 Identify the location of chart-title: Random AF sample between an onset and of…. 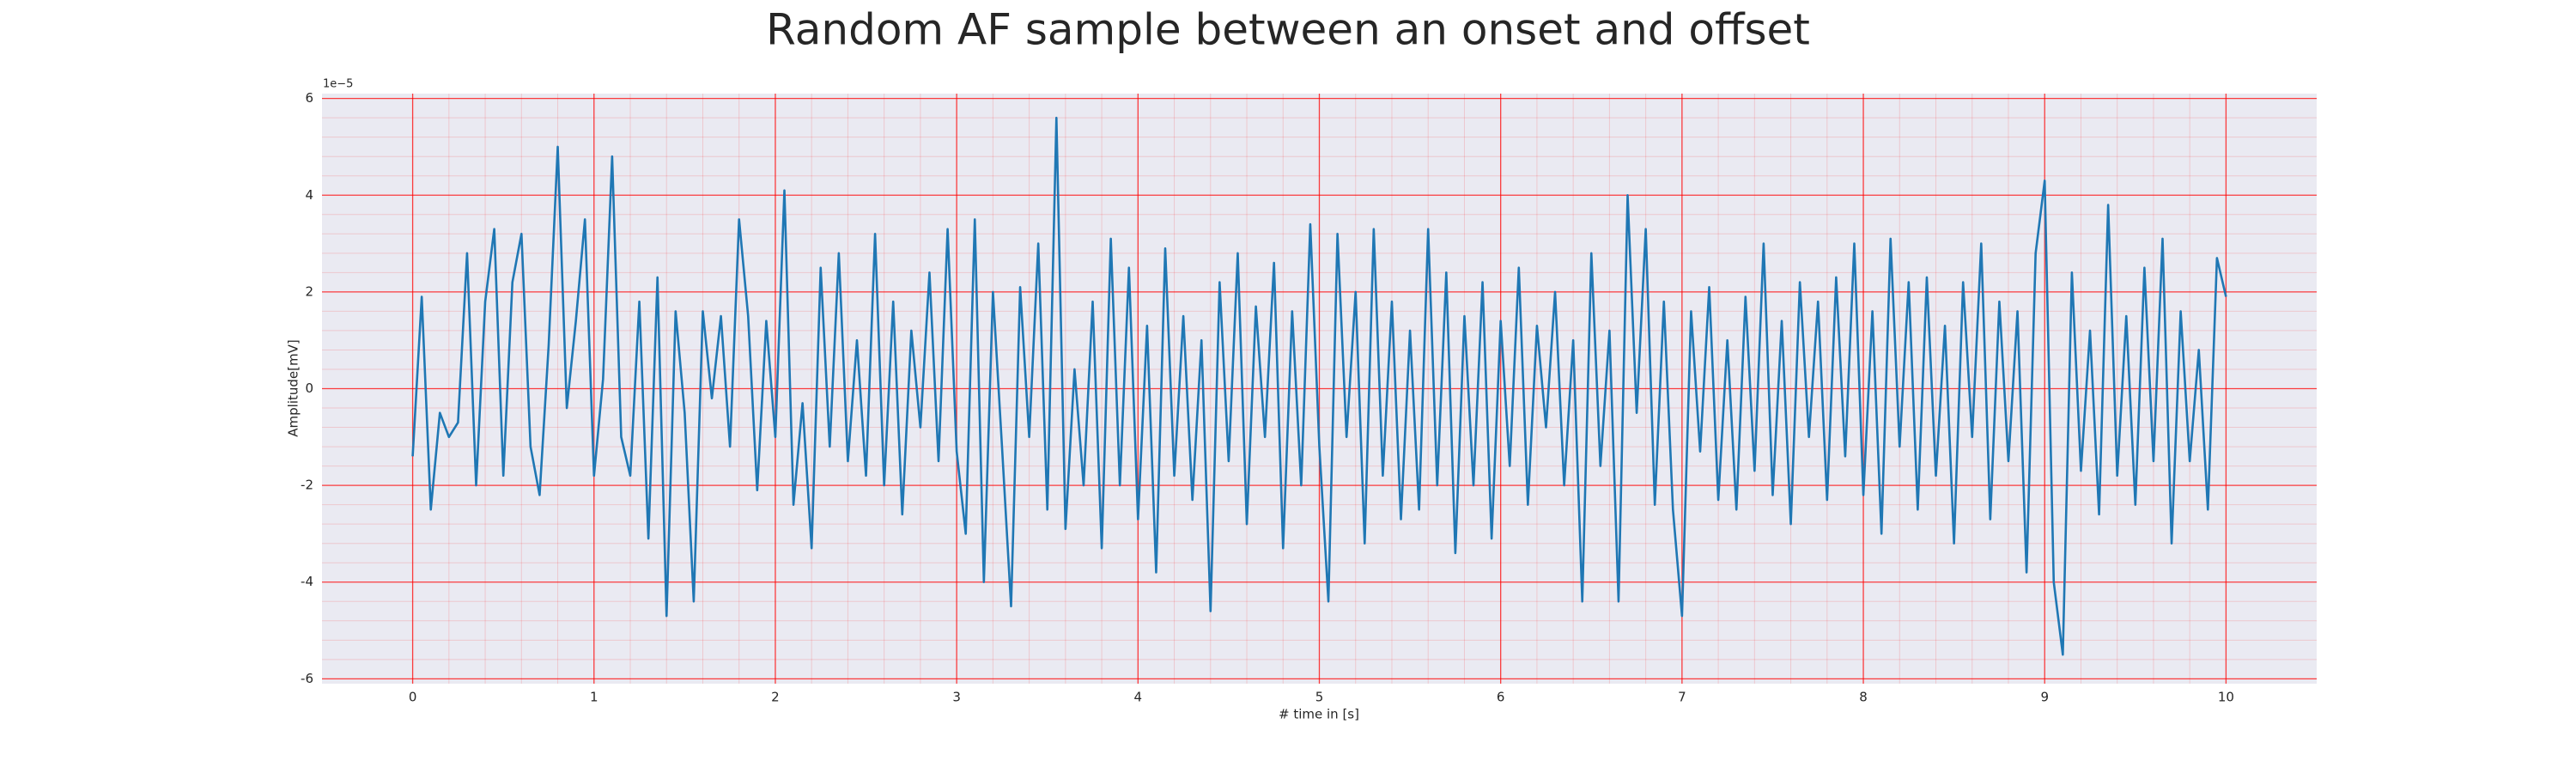
(1288, 30).